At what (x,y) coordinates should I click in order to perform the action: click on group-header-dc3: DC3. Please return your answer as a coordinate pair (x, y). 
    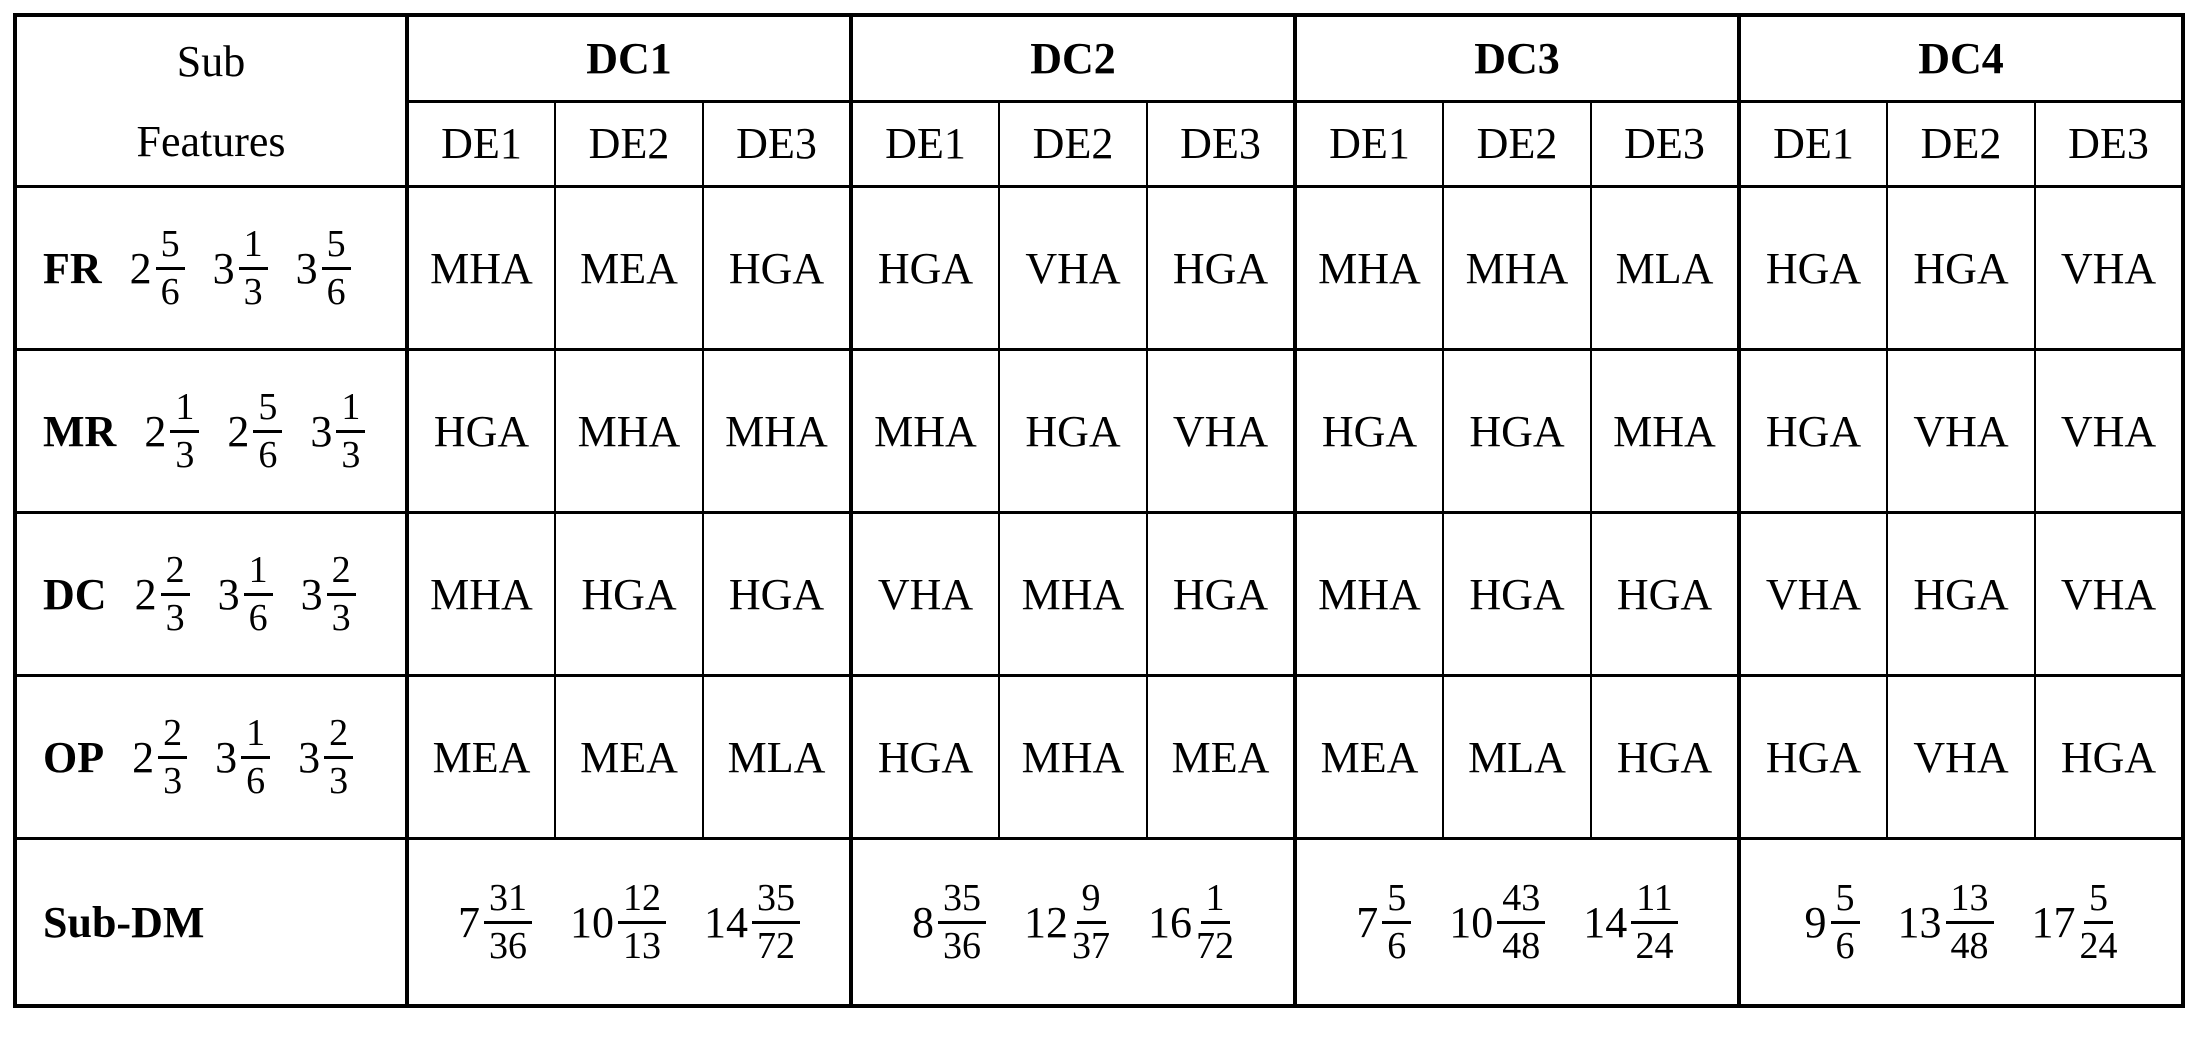
    Looking at the image, I should click on (1516, 58).